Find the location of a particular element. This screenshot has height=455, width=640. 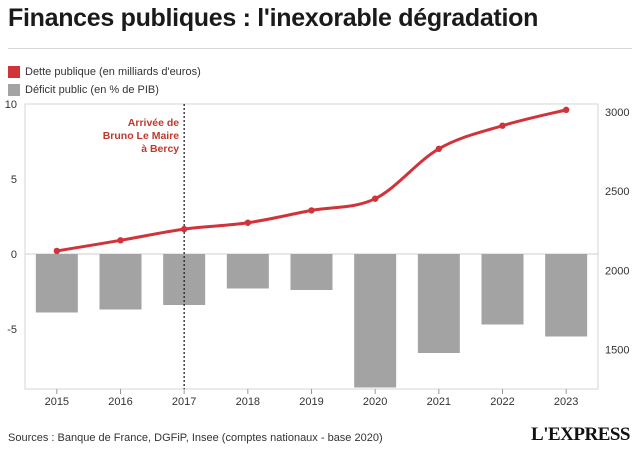

left-axis-tick-label: 0 is located at coordinates (14, 255).